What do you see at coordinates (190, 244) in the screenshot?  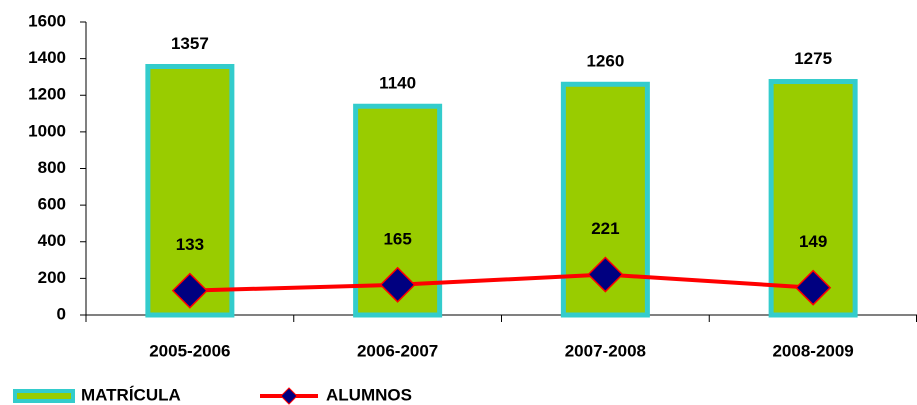 I see `line-value-label: 133` at bounding box center [190, 244].